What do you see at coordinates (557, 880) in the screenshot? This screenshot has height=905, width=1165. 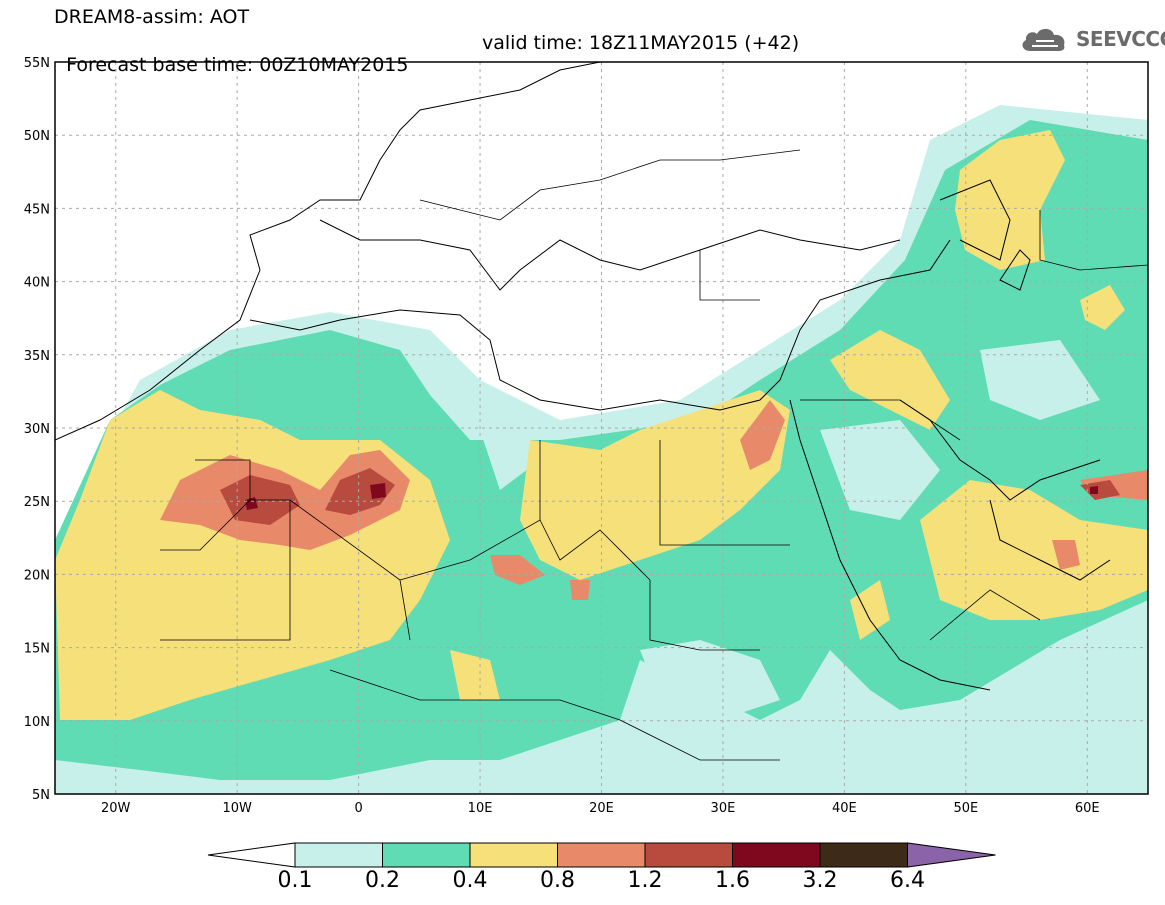 I see `colorbar-label: 0.8` at bounding box center [557, 880].